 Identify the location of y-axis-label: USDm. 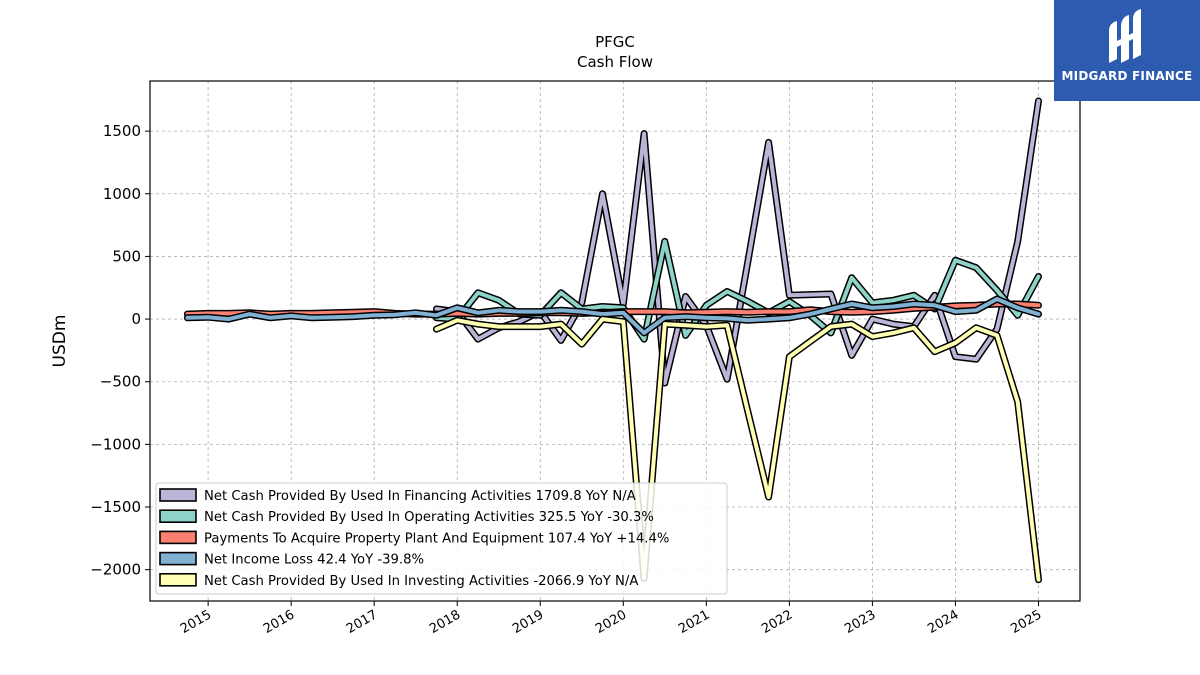
(60, 341).